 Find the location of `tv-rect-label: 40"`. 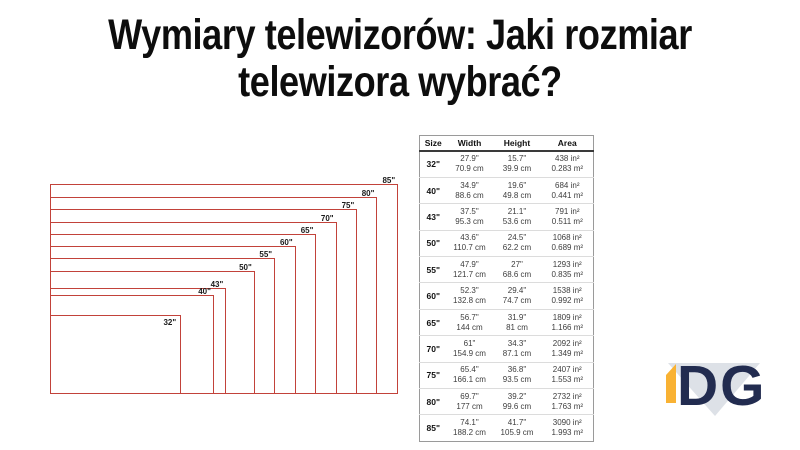

tv-rect-label: 40" is located at coordinates (204, 292).